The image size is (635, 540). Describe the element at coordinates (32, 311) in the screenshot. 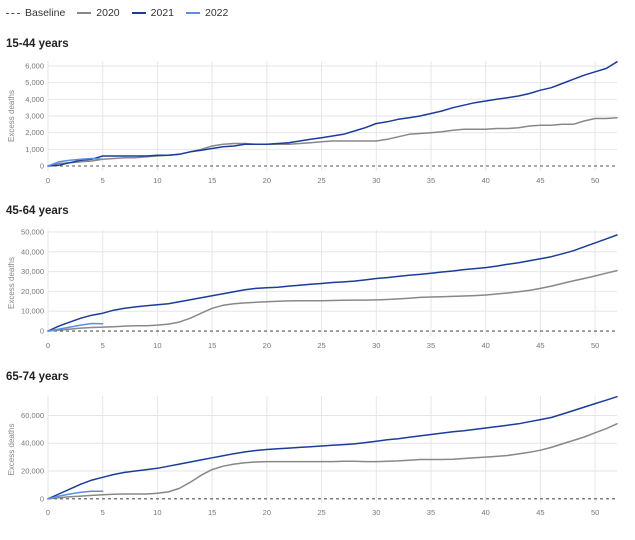

I see `y-tick-label: 10,000` at that location.